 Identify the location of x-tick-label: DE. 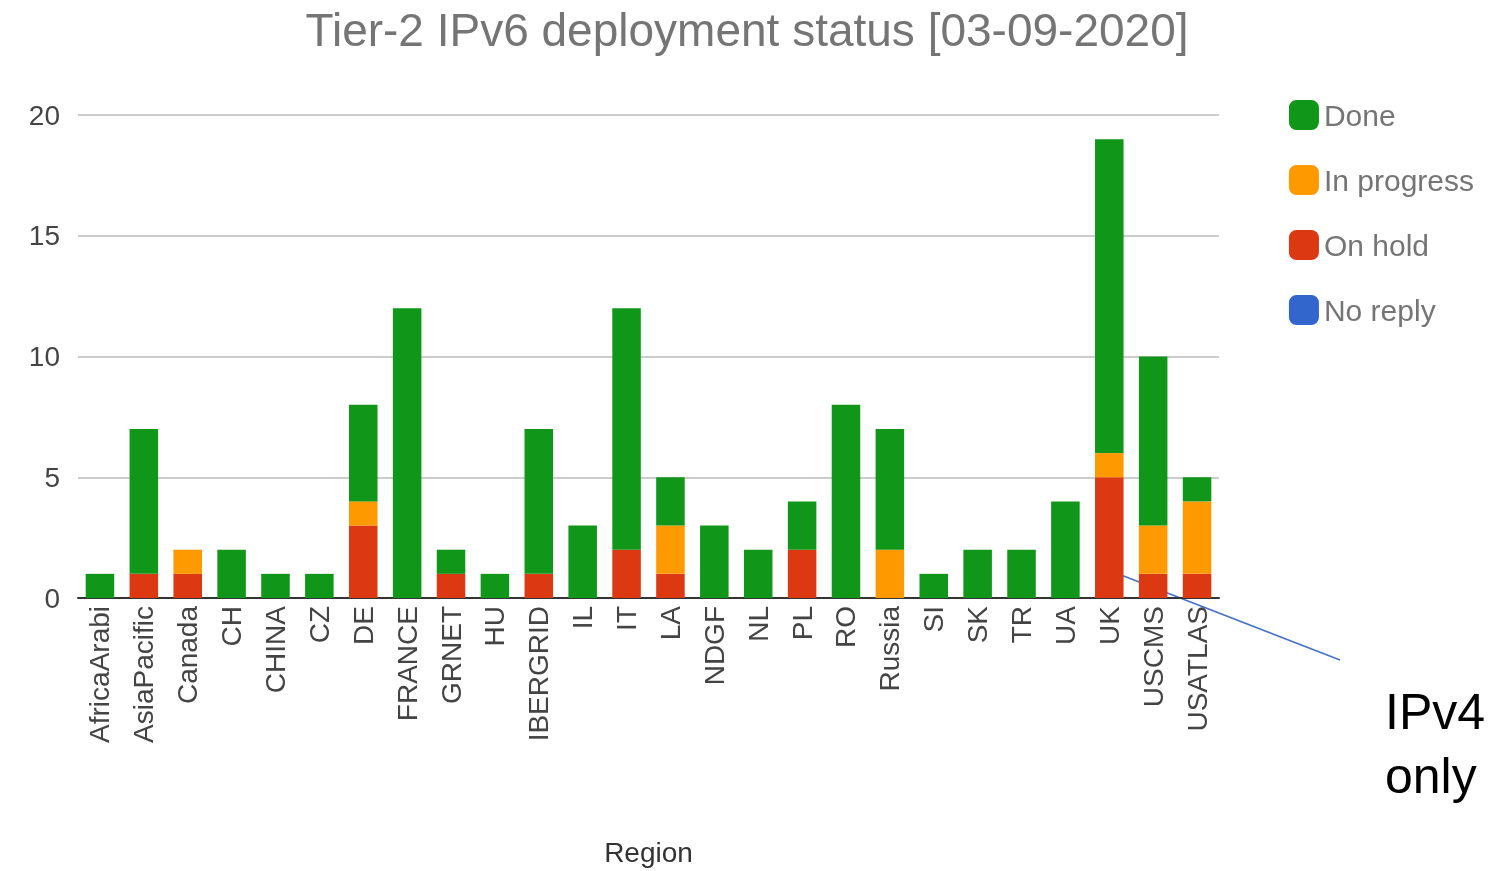
(363, 625).